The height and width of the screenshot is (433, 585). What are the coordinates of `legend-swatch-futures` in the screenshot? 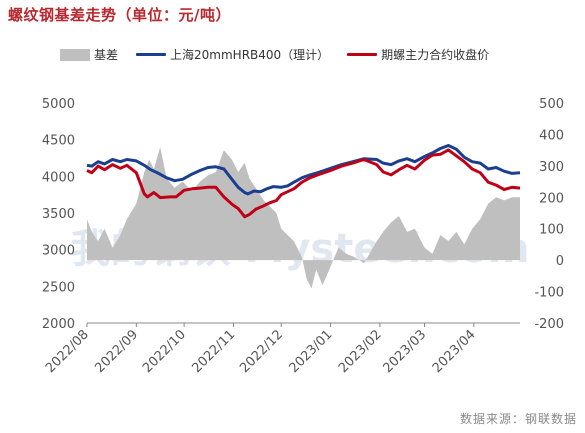 It's located at (362, 54).